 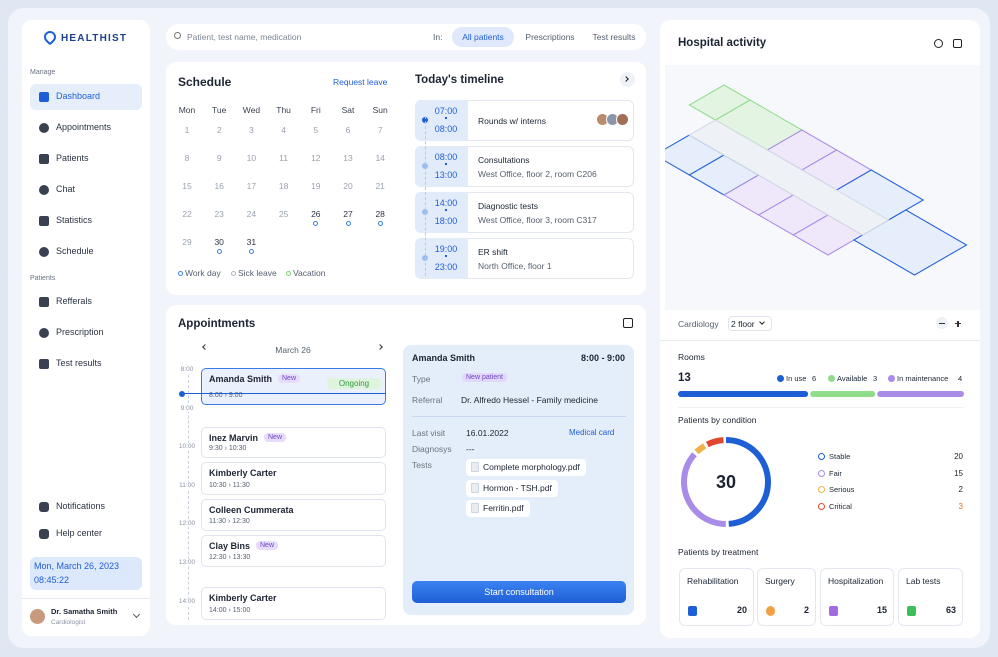 What do you see at coordinates (348, 158) in the screenshot?
I see `calendar-day: 13` at bounding box center [348, 158].